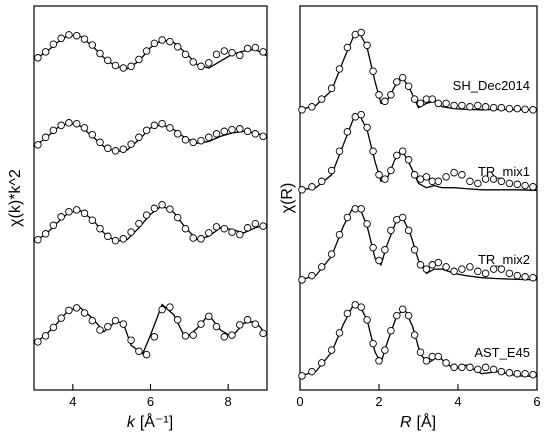 This screenshot has width=550, height=438. What do you see at coordinates (418, 396) in the screenshot?
I see `r-space-x-ticks: 0 2 4 6` at bounding box center [418, 396].